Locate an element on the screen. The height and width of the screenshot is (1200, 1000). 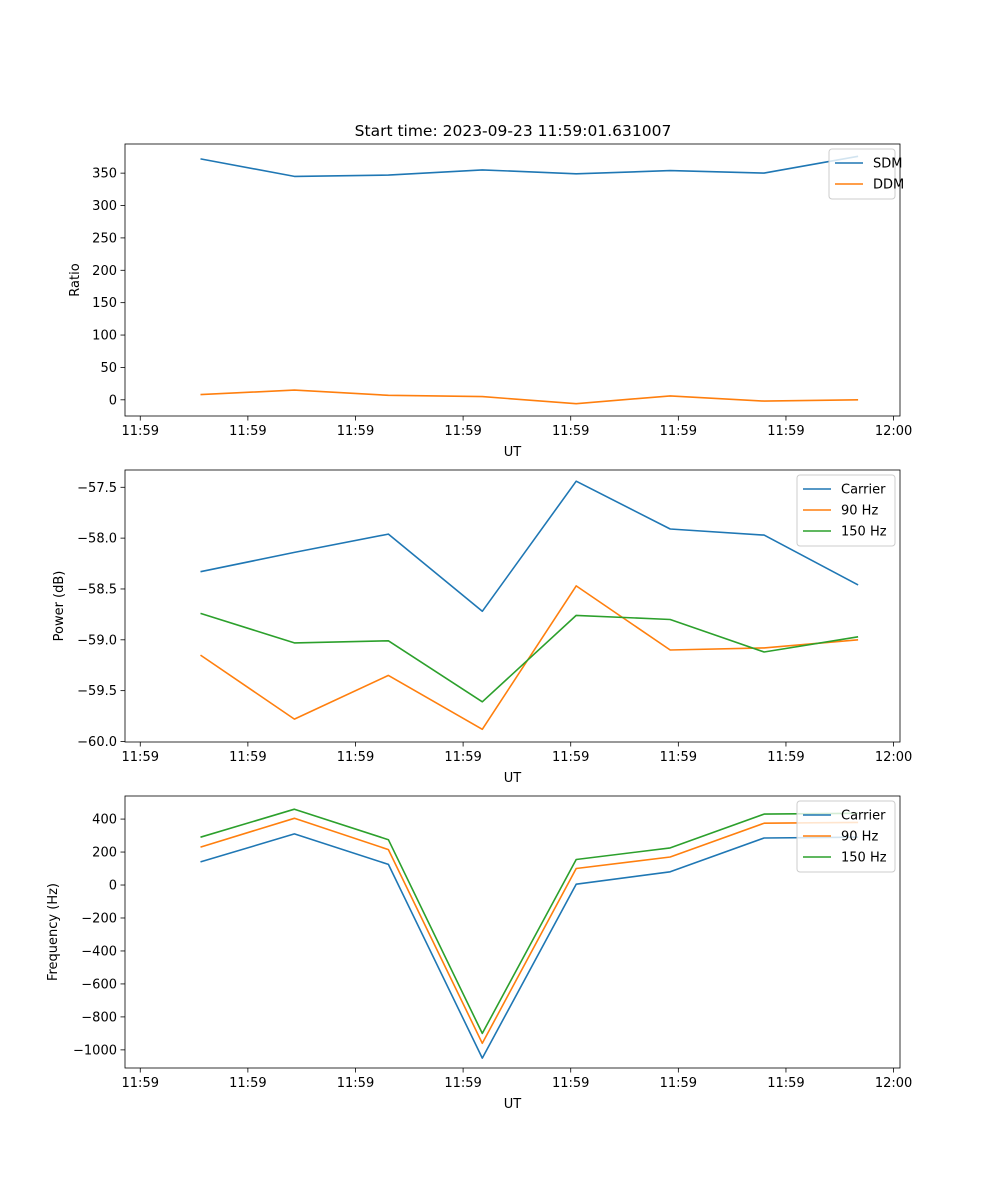
series-line-90-hz is located at coordinates (529, 931).